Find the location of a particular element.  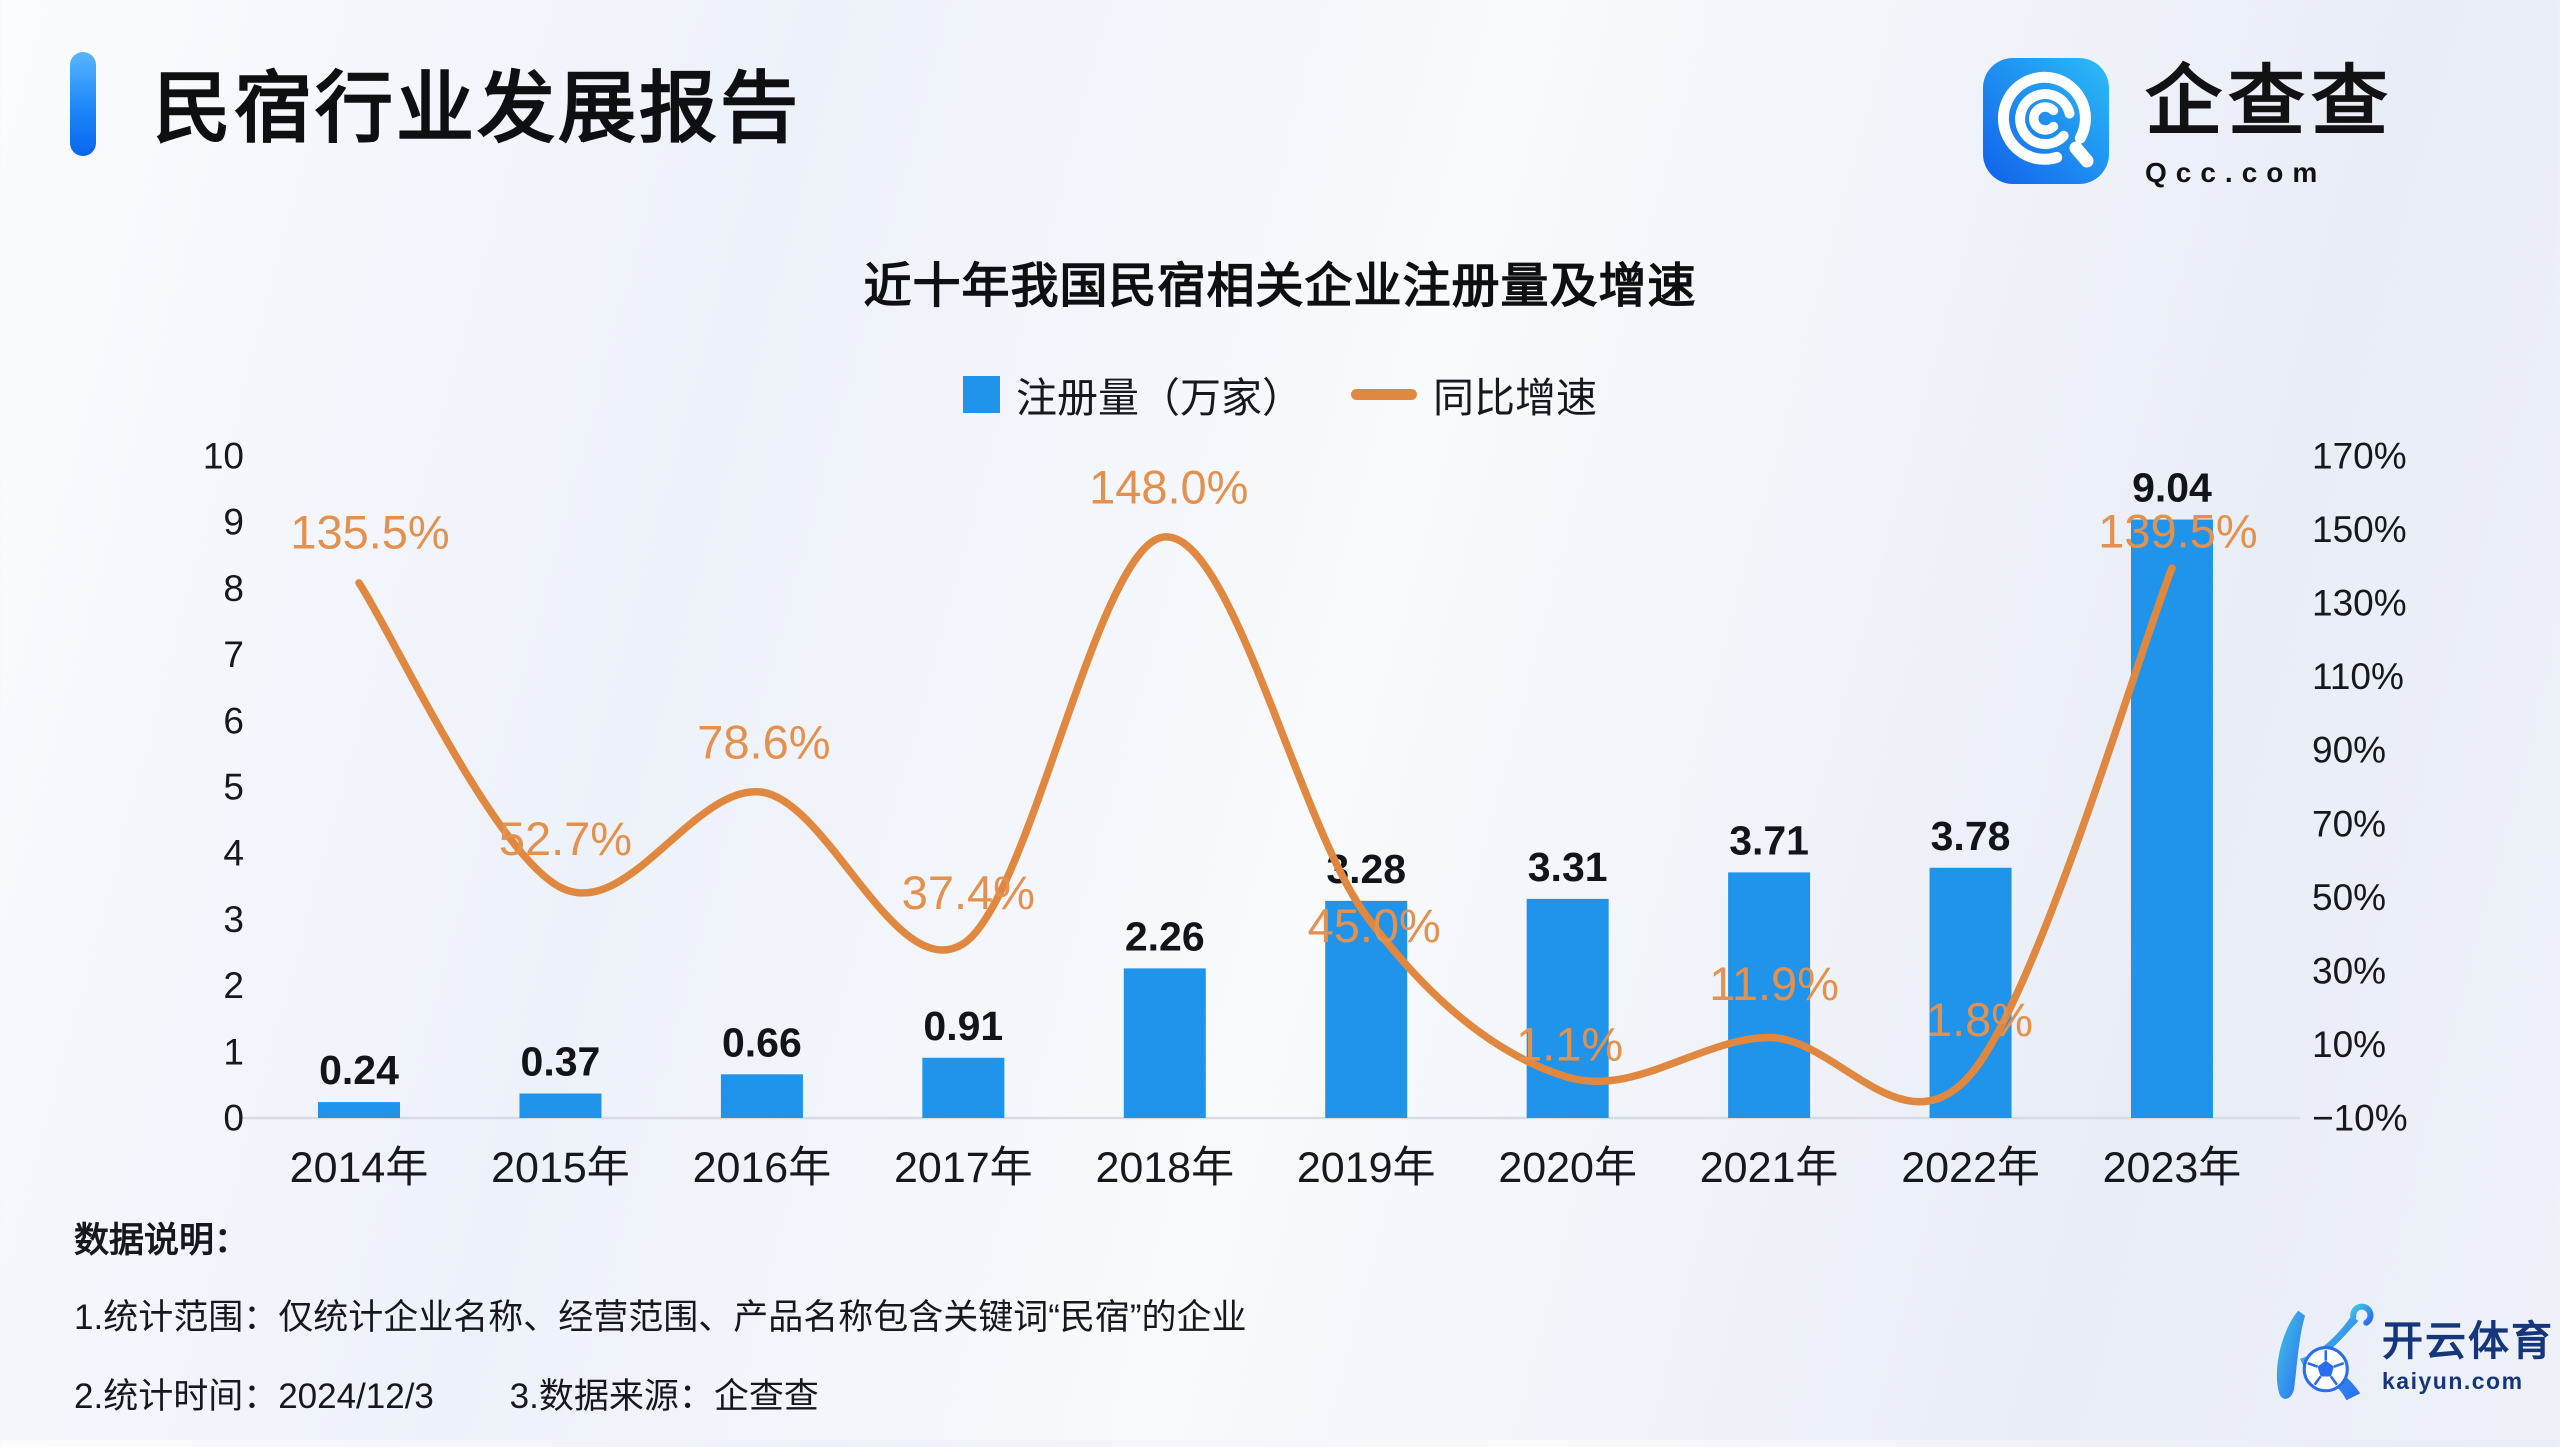

bar-series-swatch is located at coordinates (981, 394).